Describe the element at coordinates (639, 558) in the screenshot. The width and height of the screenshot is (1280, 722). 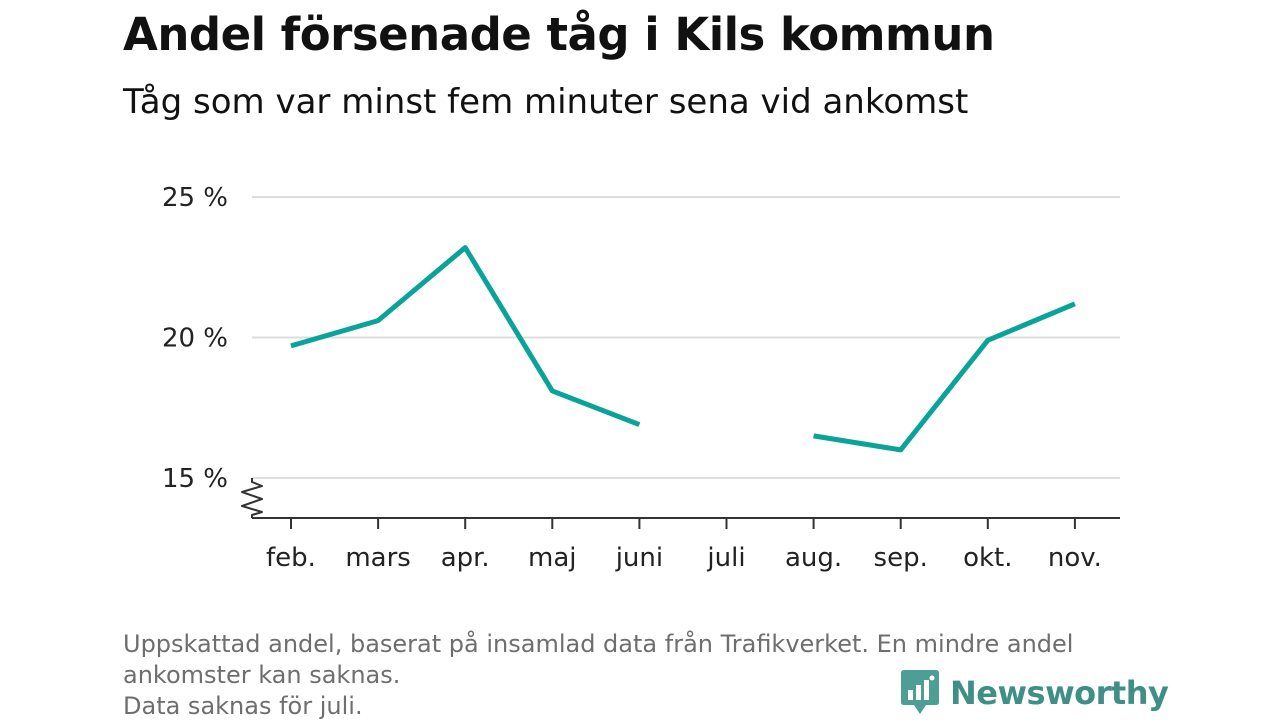
I see `x-tick-label: juni` at that location.